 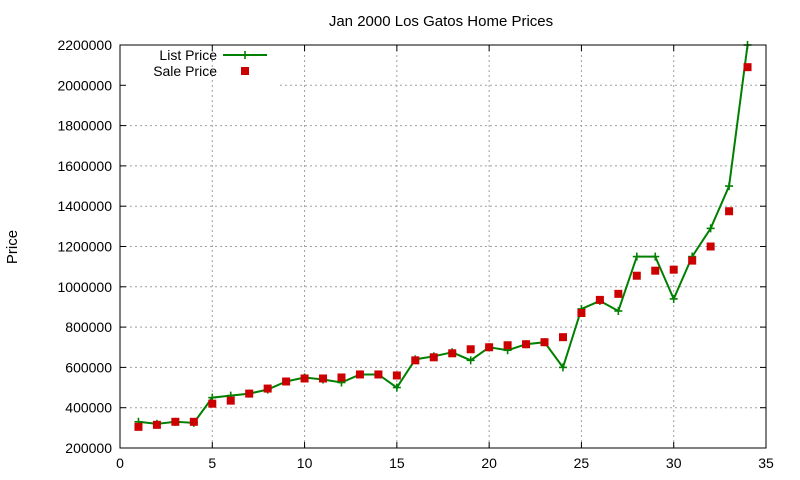 I want to click on x-tick-label: 30, so click(x=674, y=463).